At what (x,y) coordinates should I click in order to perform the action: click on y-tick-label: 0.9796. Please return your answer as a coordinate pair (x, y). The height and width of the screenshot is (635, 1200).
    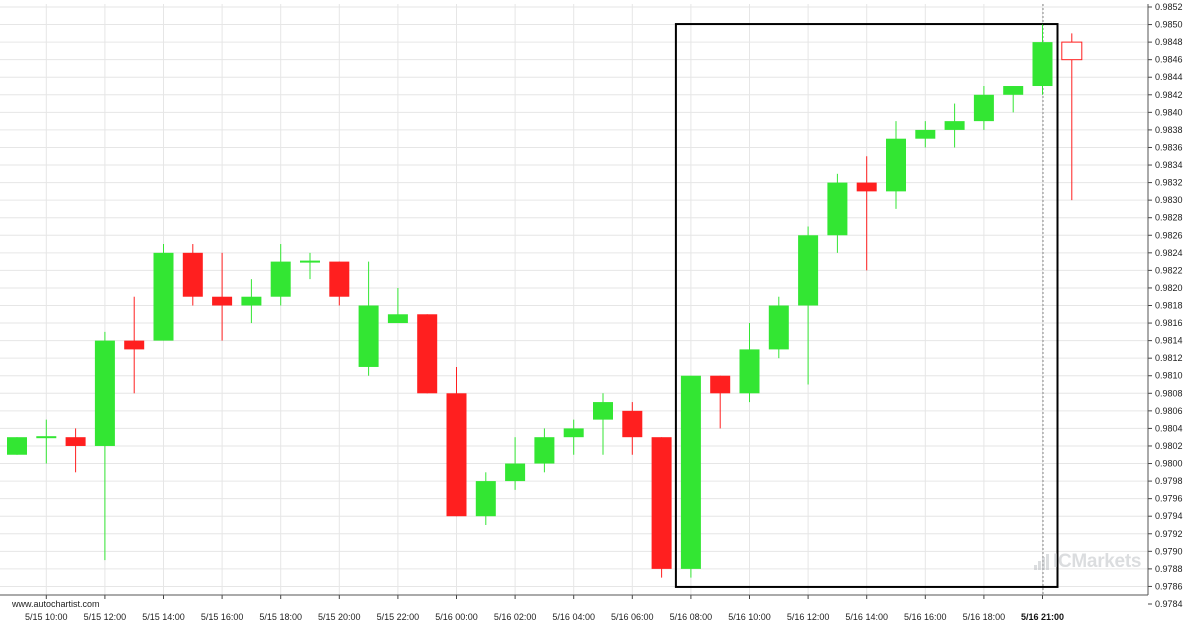
    Looking at the image, I should click on (1169, 499).